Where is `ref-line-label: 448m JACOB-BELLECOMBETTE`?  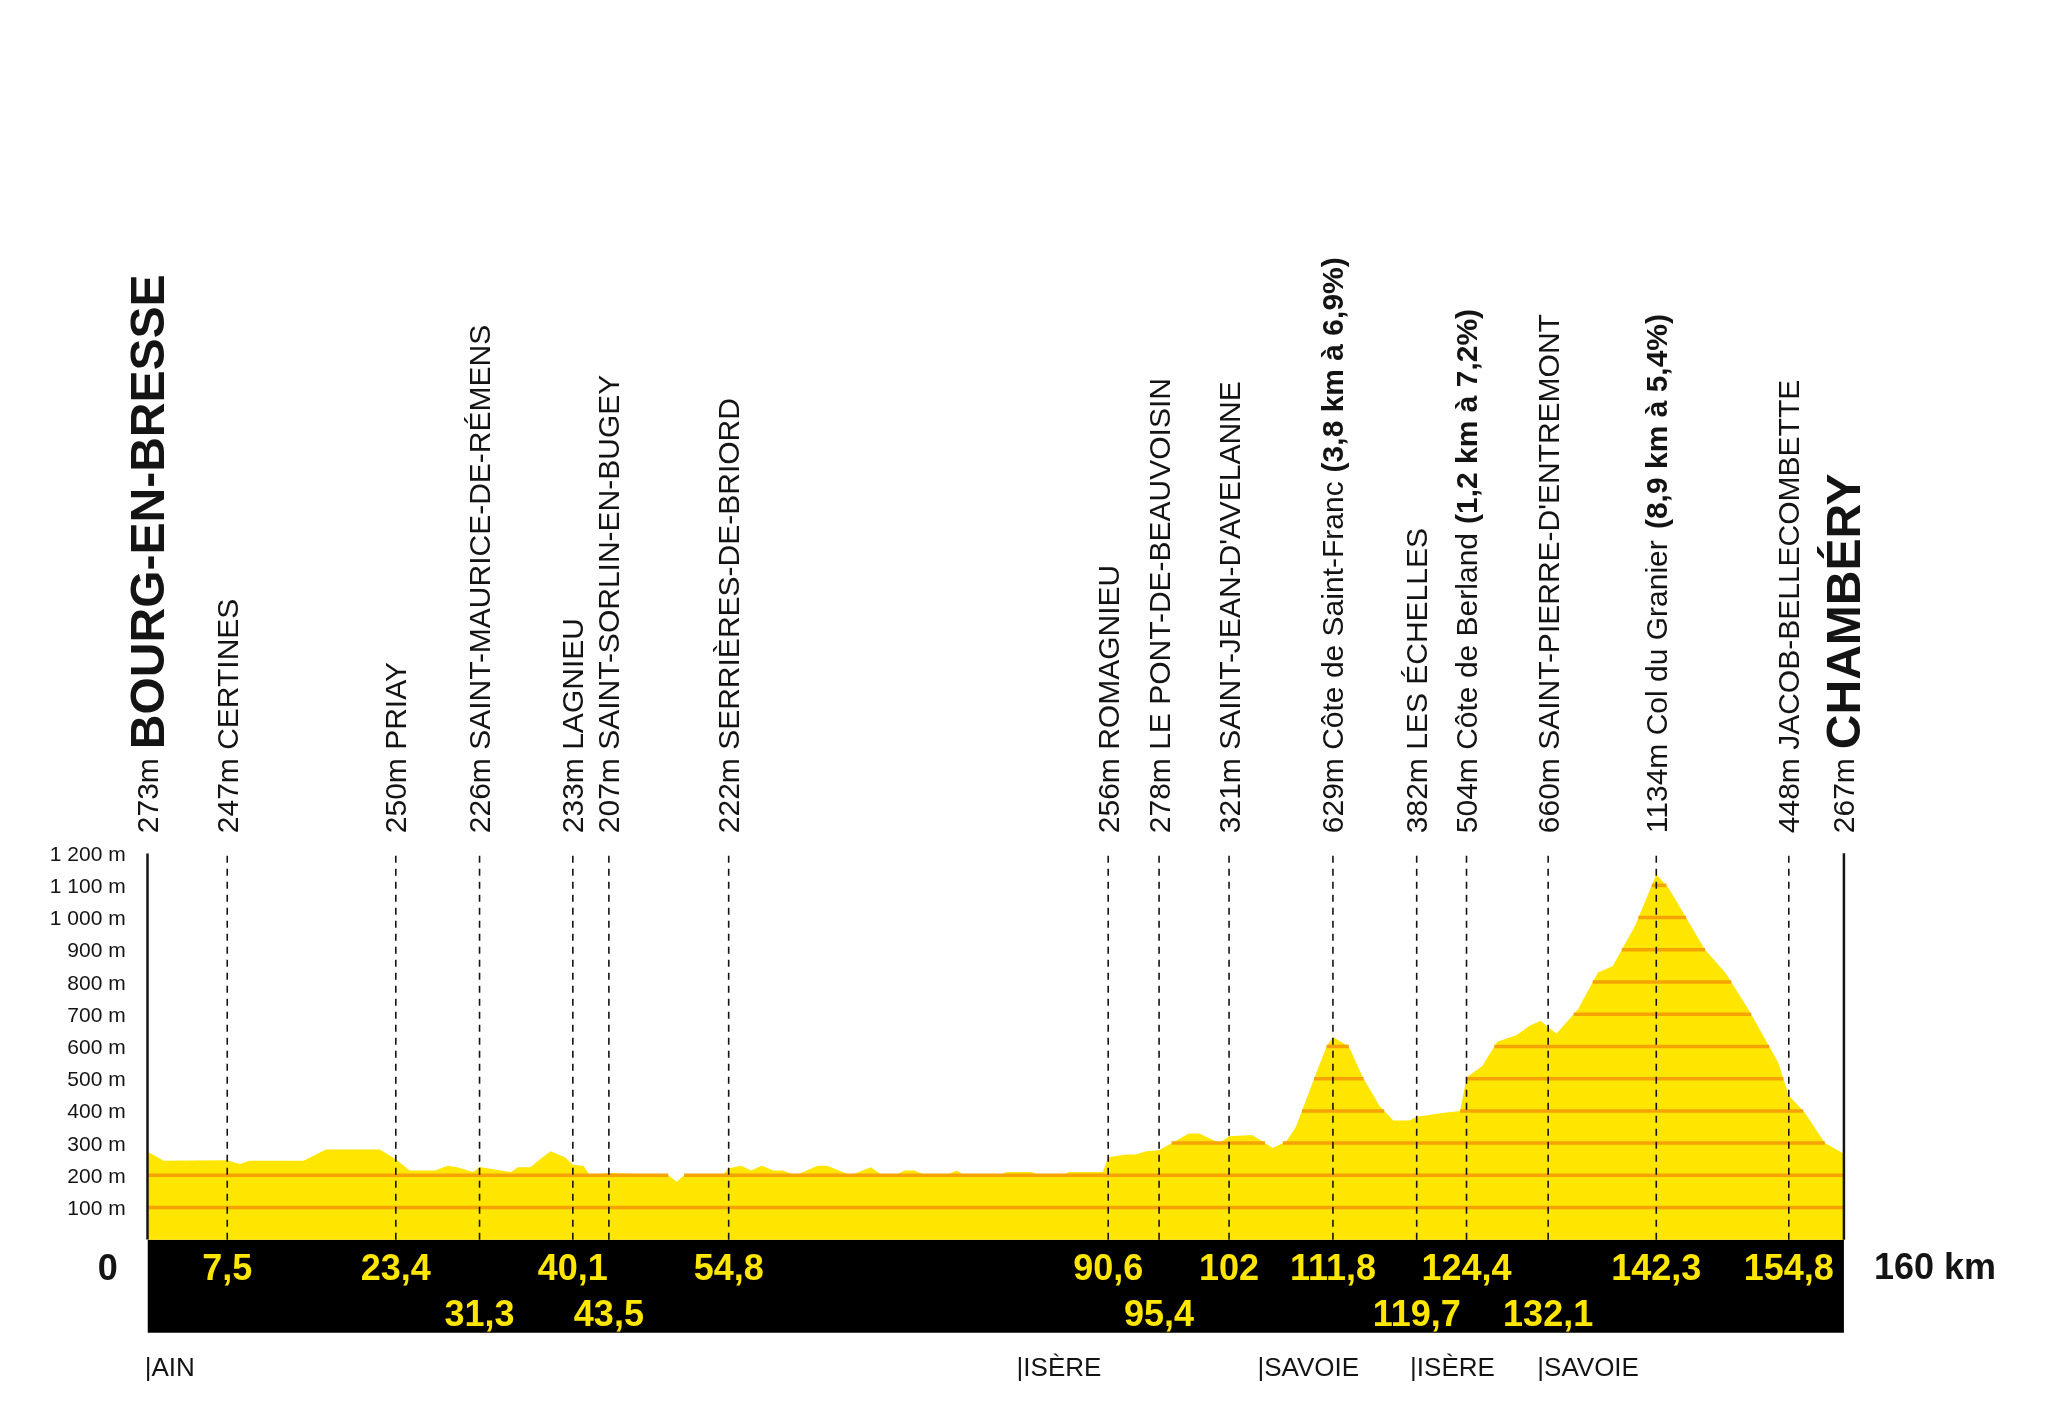 ref-line-label: 448m JACOB-BELLECOMBETTE is located at coordinates (1789, 606).